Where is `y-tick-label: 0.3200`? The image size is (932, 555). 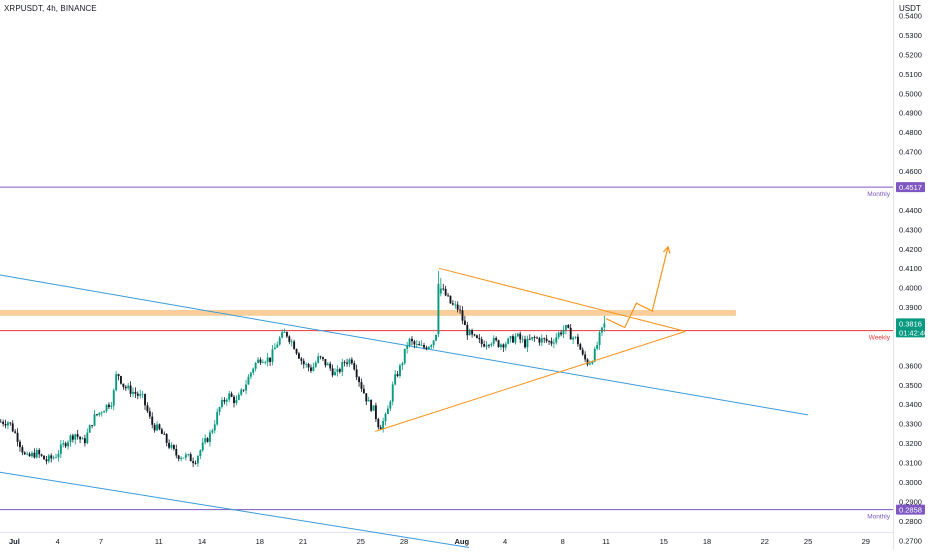 y-tick-label: 0.3200 is located at coordinates (910, 443).